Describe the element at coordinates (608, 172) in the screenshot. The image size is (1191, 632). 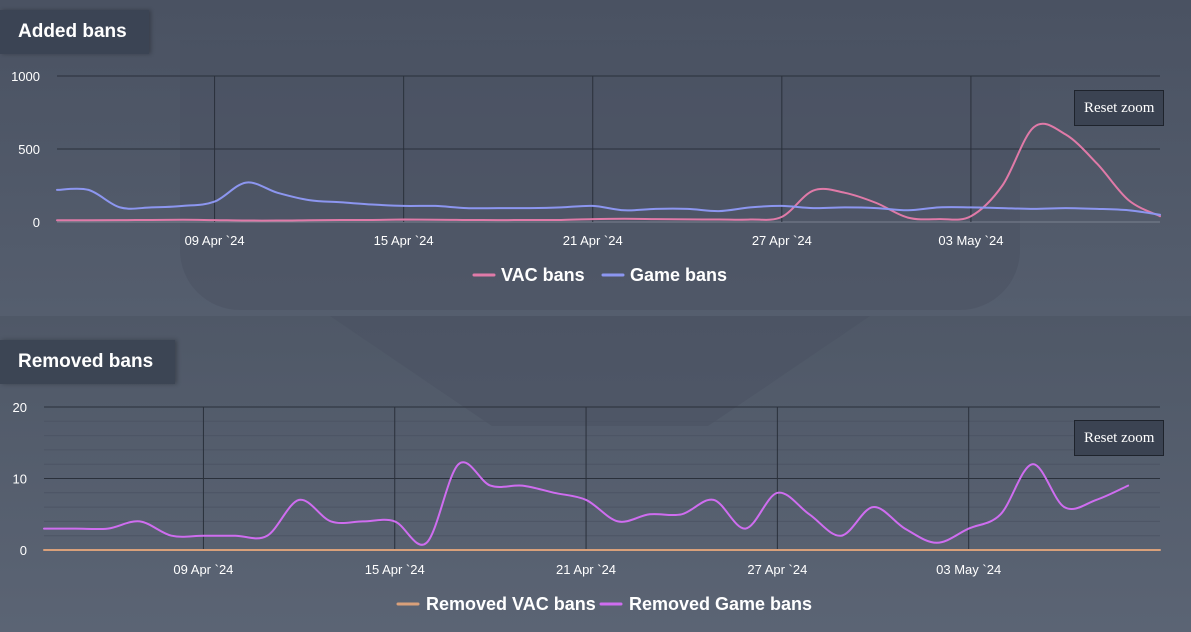
I see `series-line-vac-bans` at that location.